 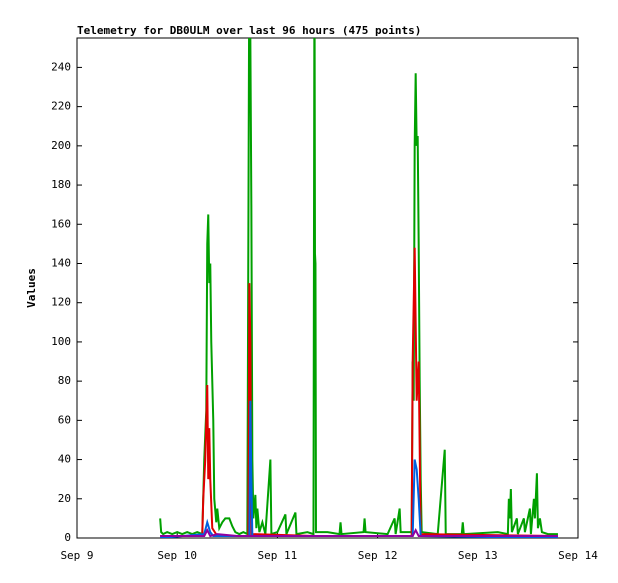 What do you see at coordinates (64, 459) in the screenshot?
I see `y-tick-label: 40` at bounding box center [64, 459].